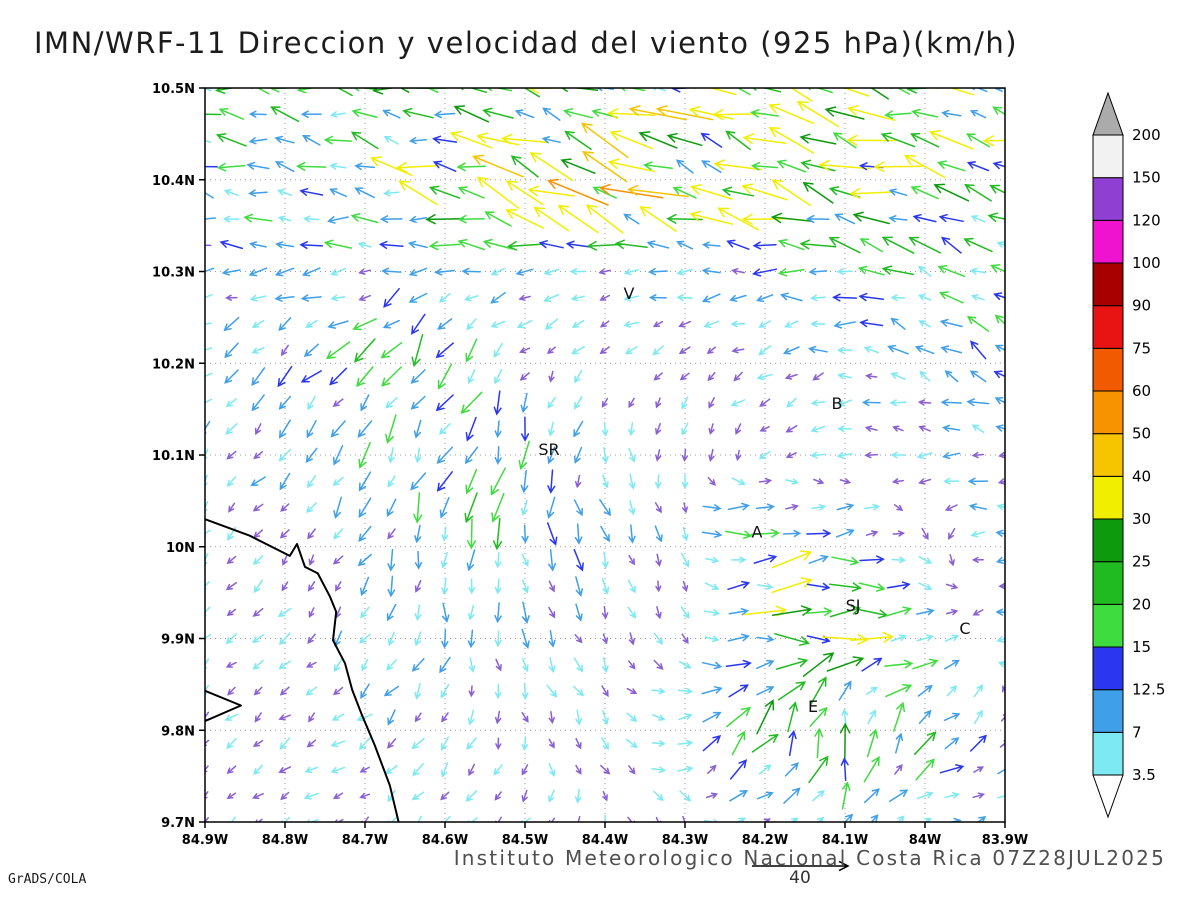 The image size is (1200, 900). Describe the element at coordinates (205, 840) in the screenshot. I see `x-tick-label: 84.9W` at that location.